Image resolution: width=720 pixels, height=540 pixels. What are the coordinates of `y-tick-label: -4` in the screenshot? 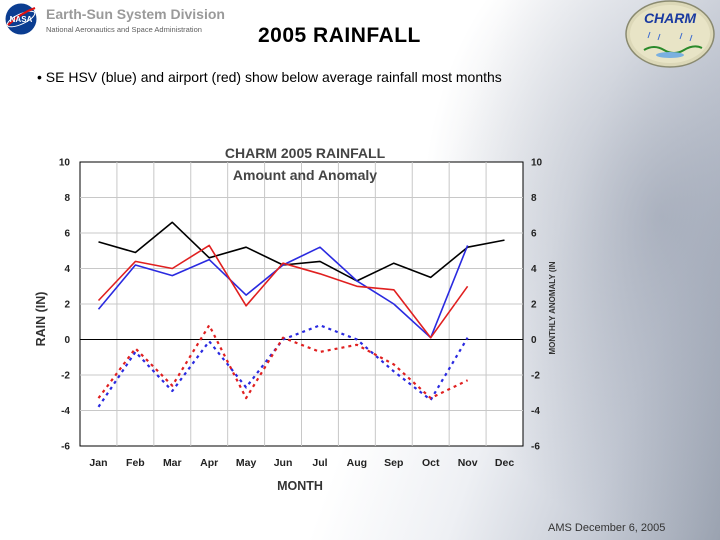 It's located at (65, 411).